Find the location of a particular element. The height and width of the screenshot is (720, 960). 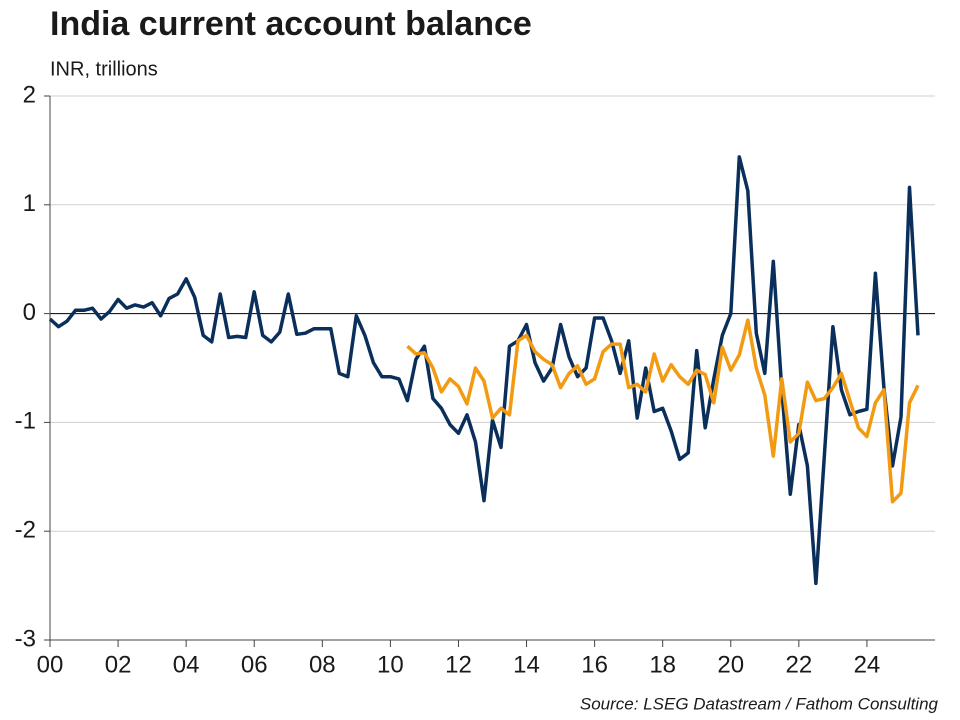

x-tick-label: 00 is located at coordinates (50, 664).